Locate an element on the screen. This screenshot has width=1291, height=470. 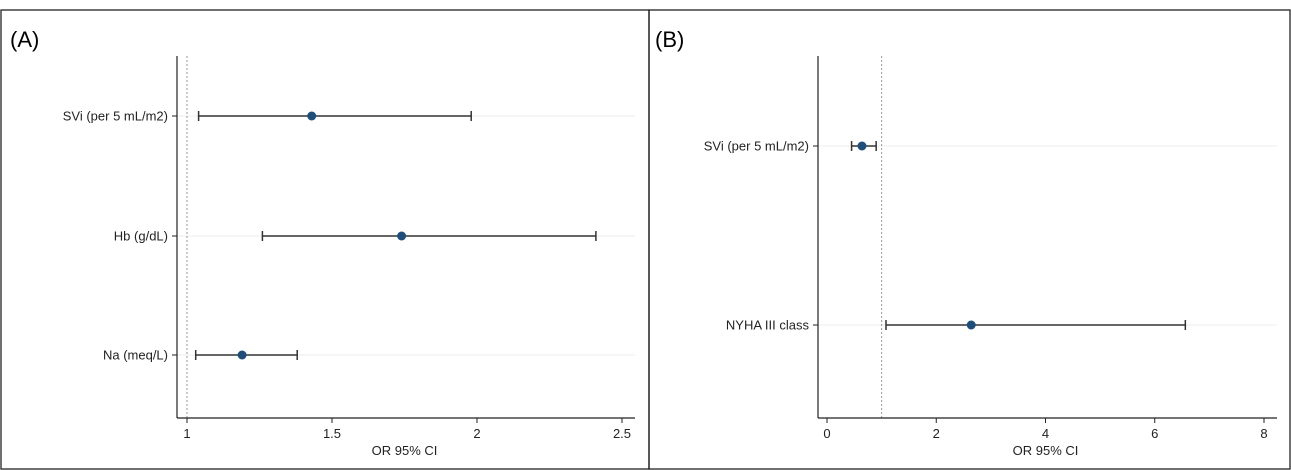
panel-b-x-tick-label-2: 2 is located at coordinates (936, 433).